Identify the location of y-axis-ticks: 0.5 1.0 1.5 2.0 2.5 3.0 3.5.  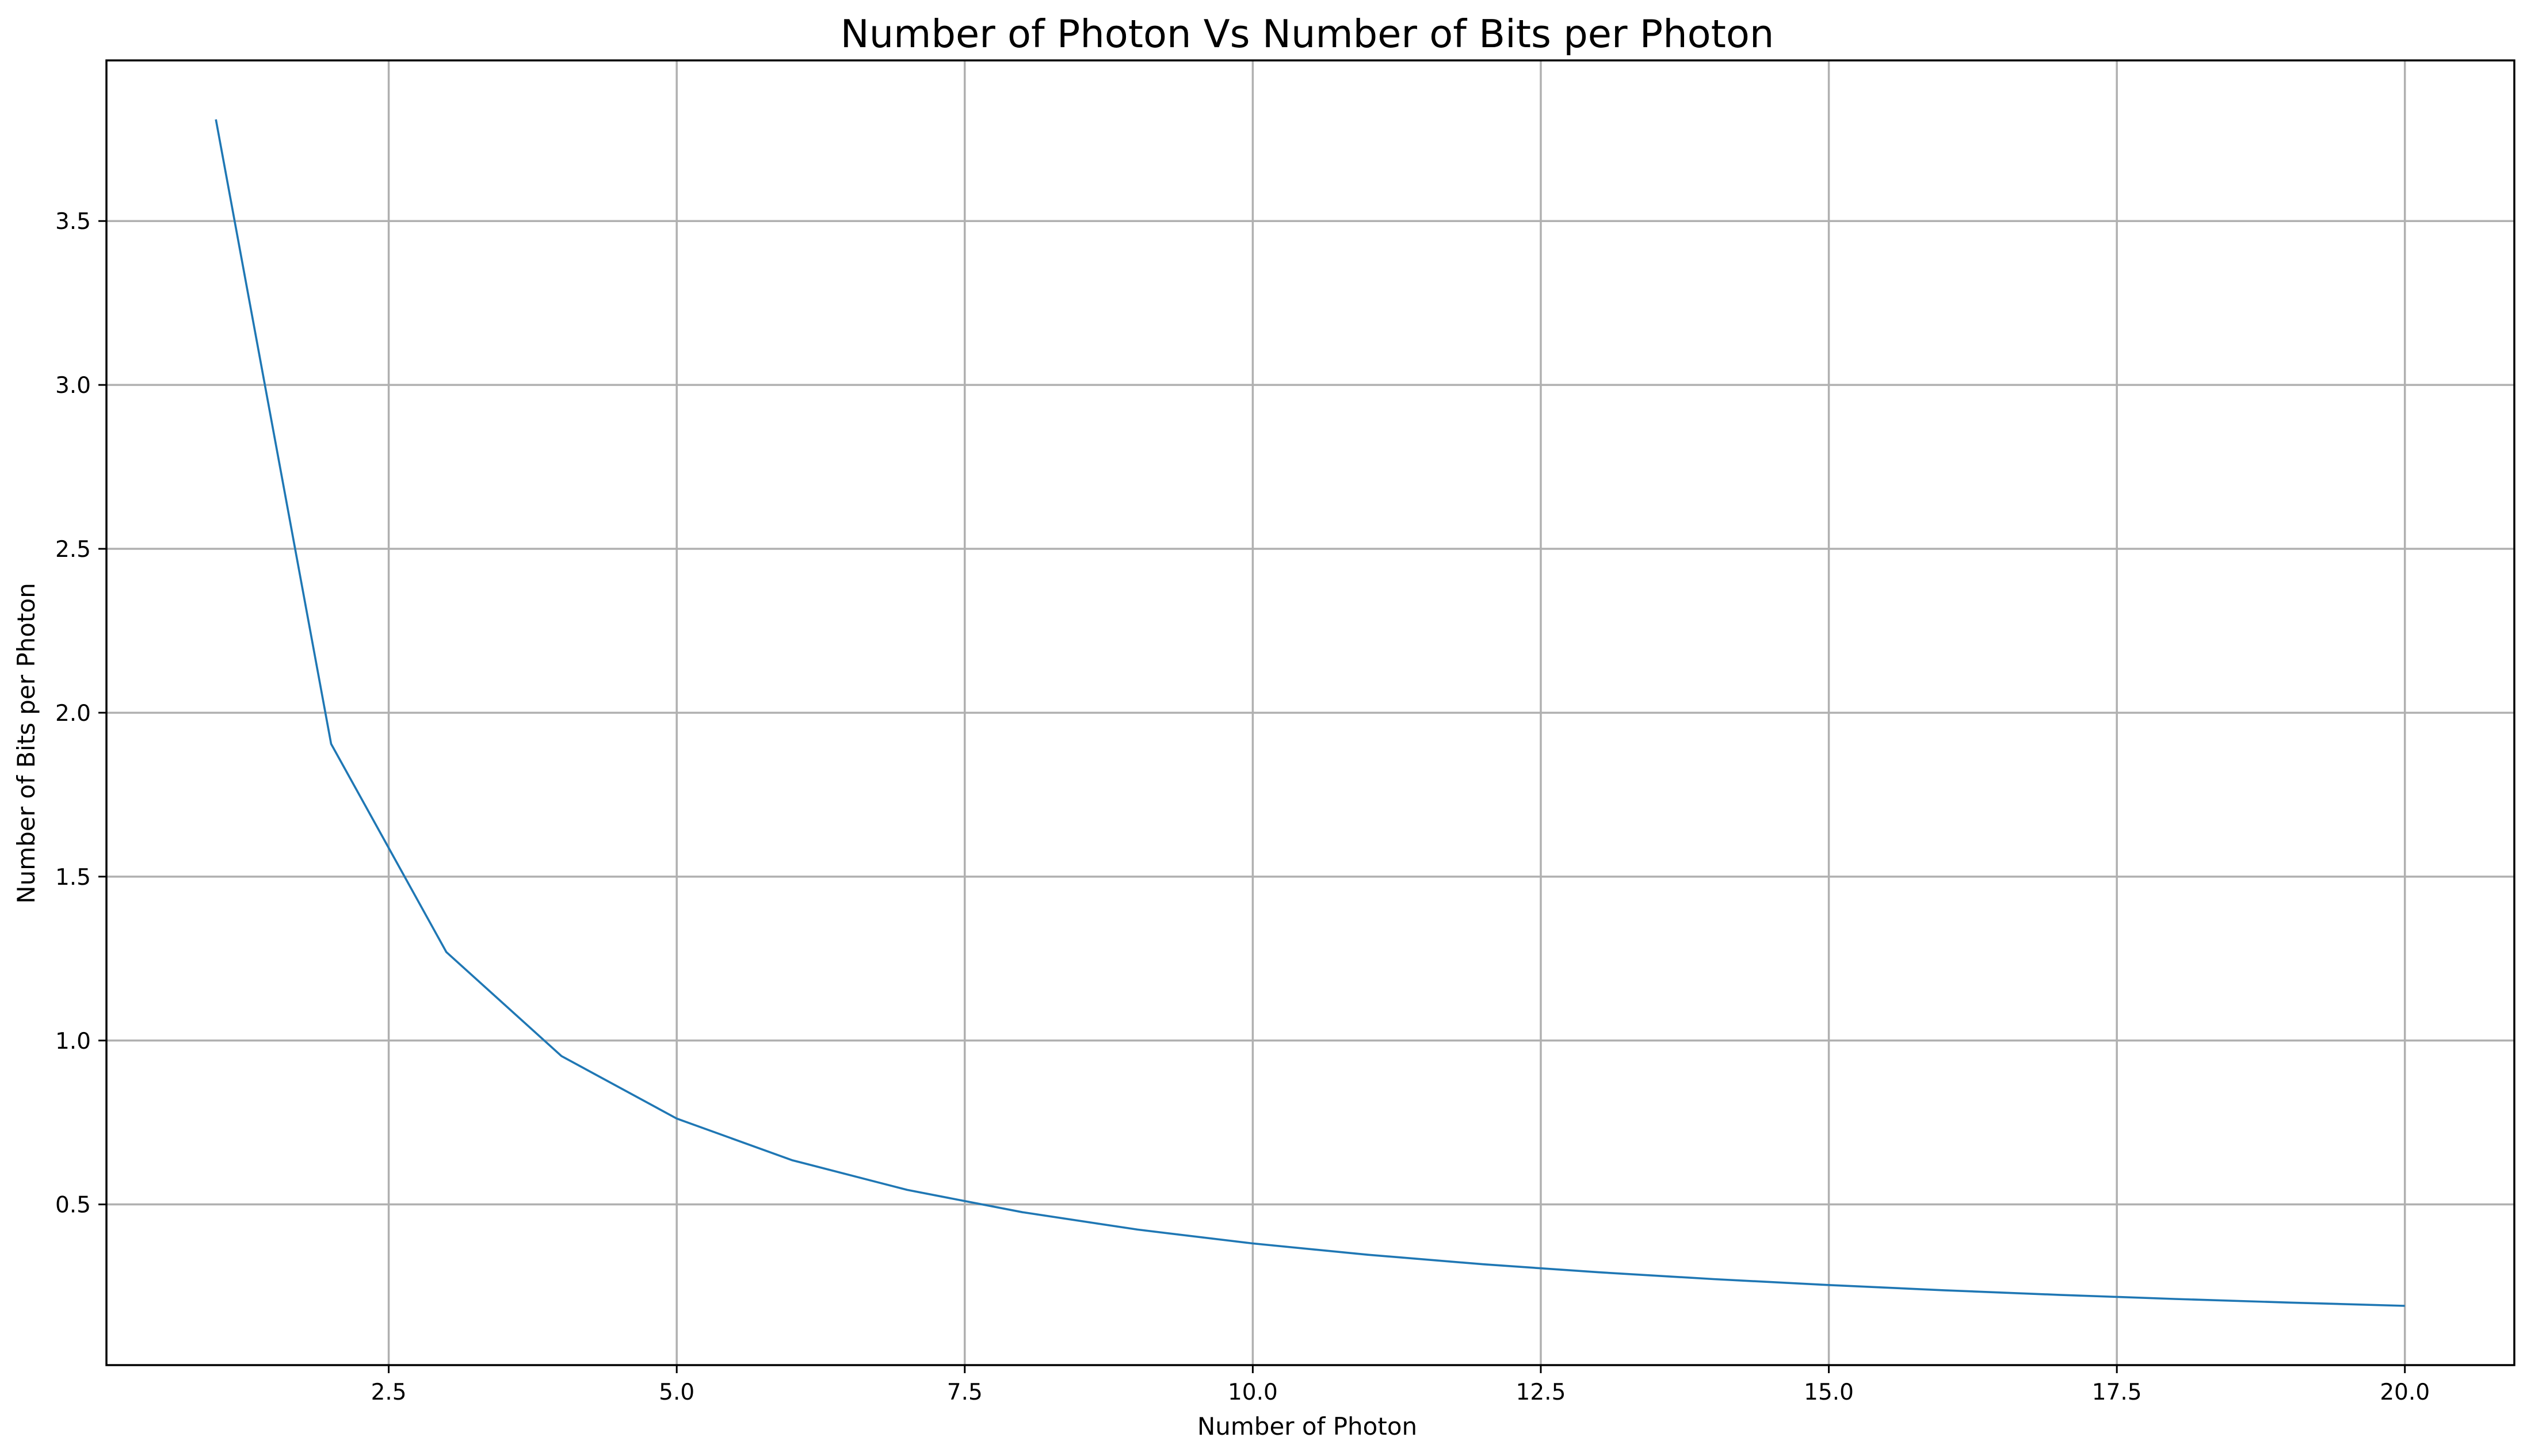
(80, 713).